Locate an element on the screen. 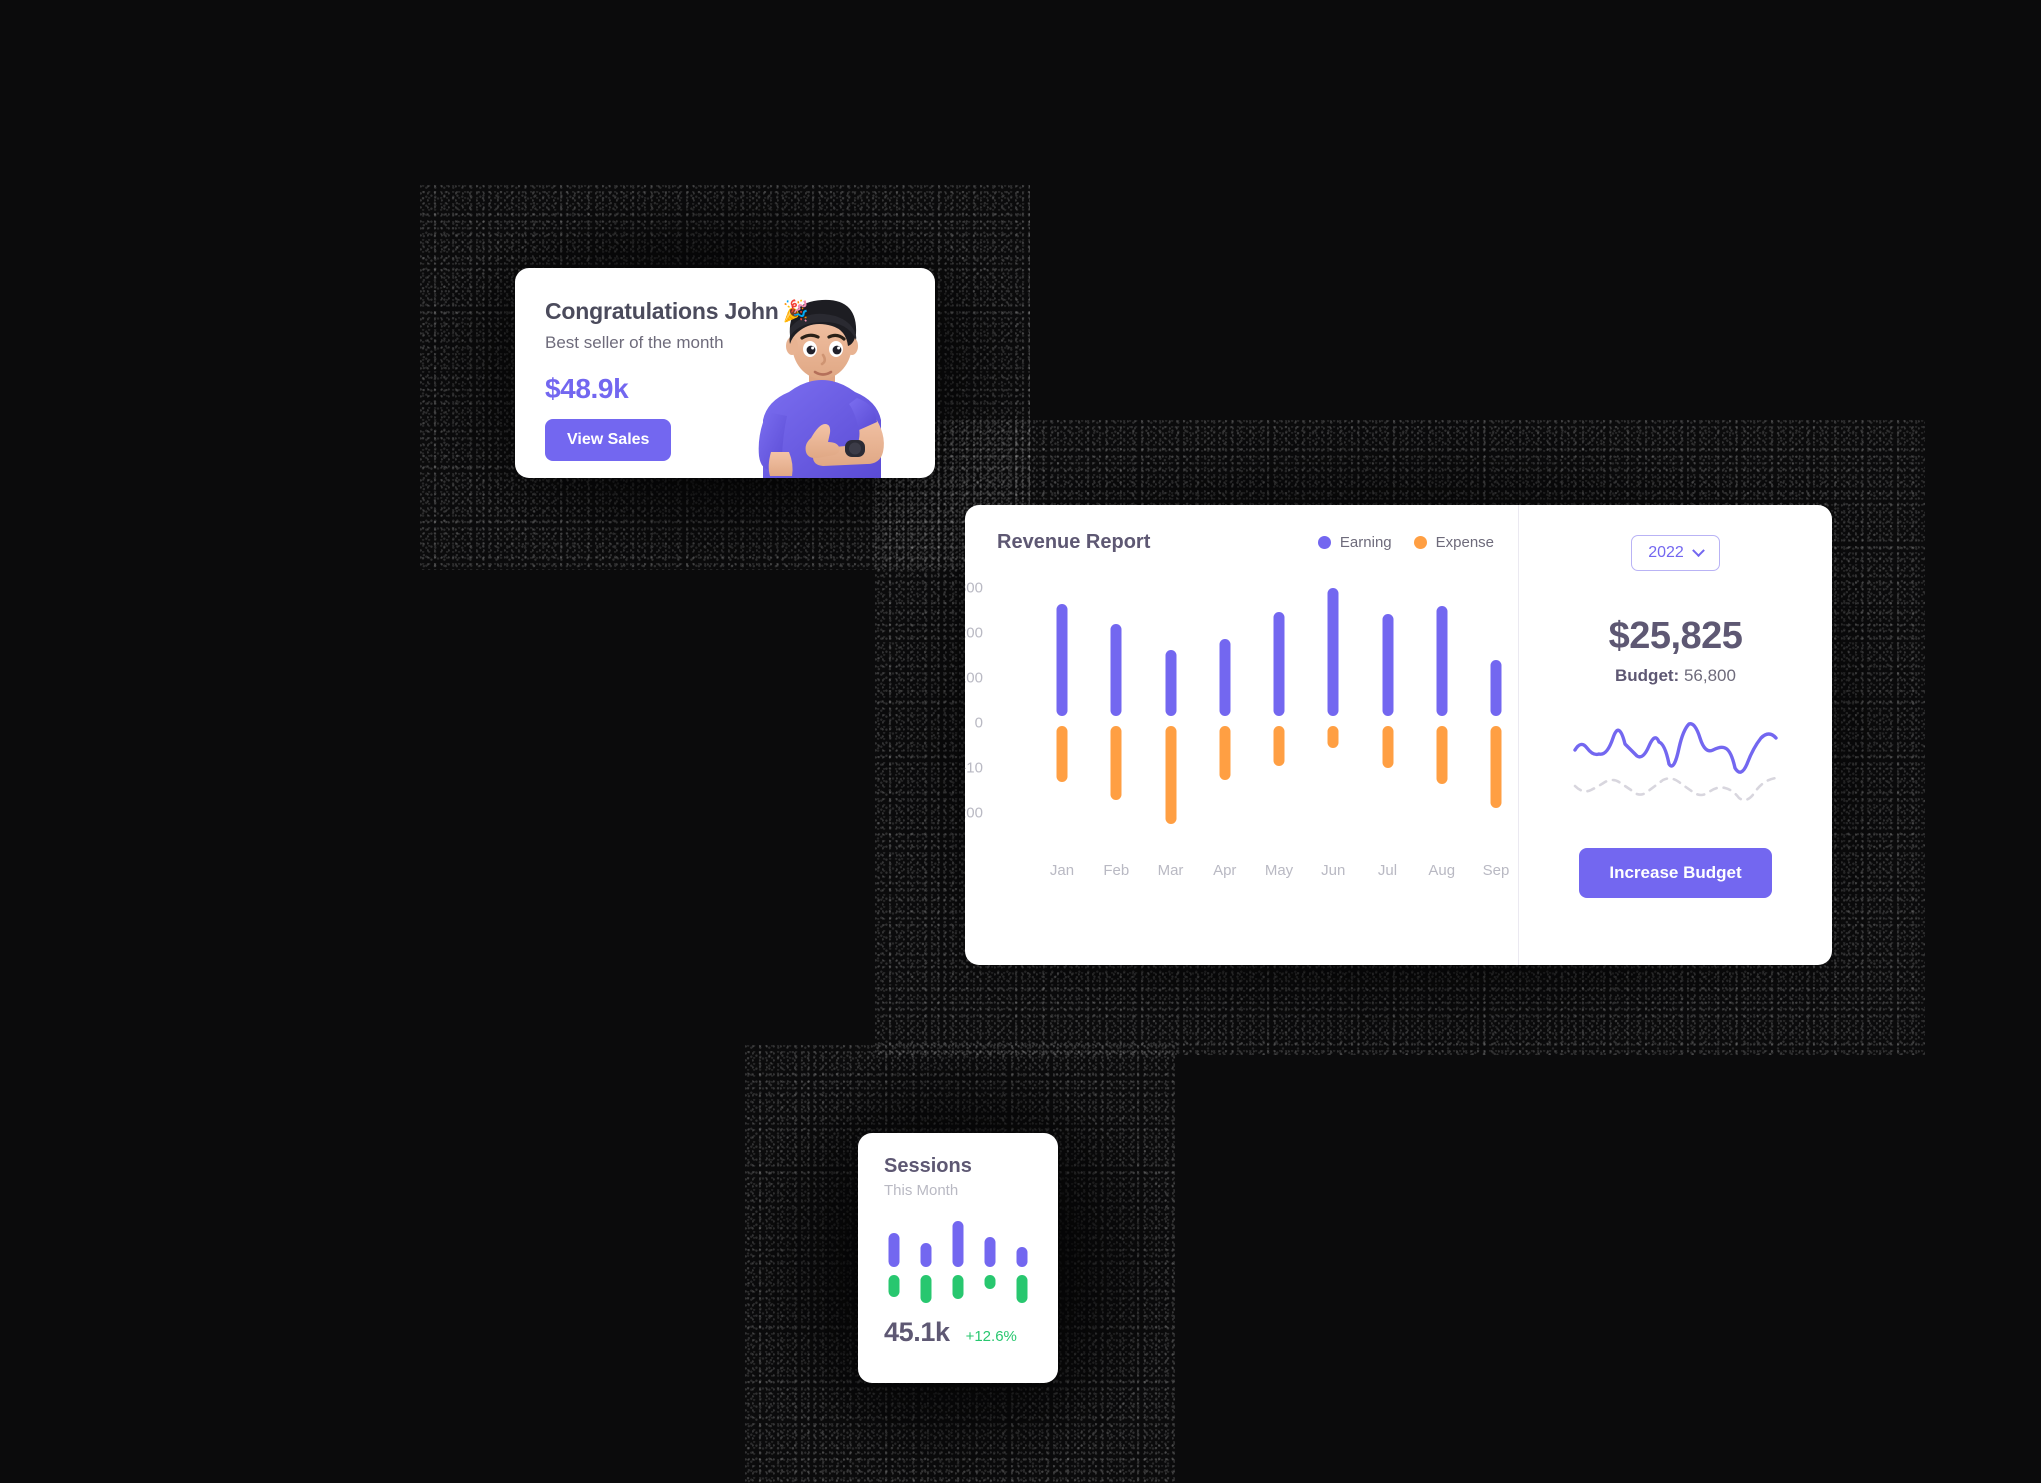 The height and width of the screenshot is (1483, 2041). revenue-header: Revenue Report Earning Expense is located at coordinates (1257, 542).